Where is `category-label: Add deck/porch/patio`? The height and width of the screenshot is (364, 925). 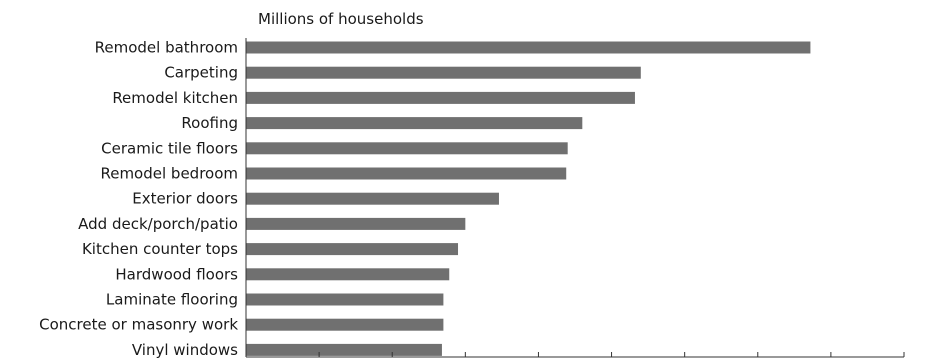 category-label: Add deck/porch/patio is located at coordinates (158, 224).